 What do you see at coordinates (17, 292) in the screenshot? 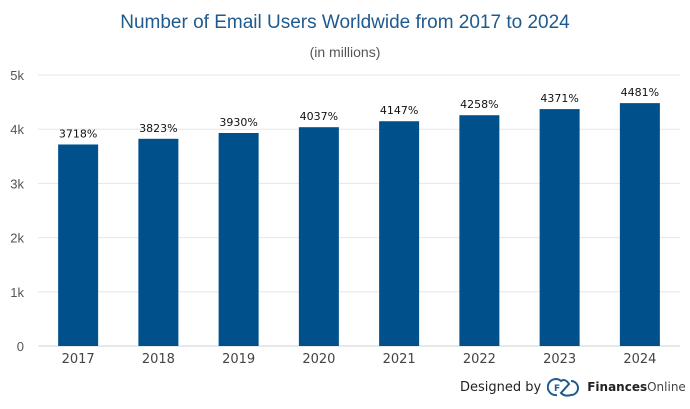
I see `y-tick-label: 1k` at bounding box center [17, 292].